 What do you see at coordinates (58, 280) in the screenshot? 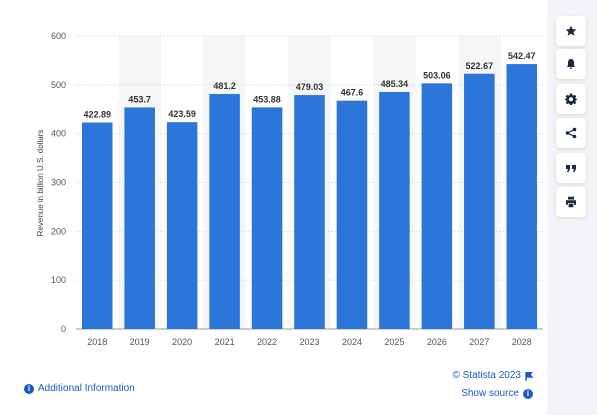
I see `y-tick-label: 100` at bounding box center [58, 280].